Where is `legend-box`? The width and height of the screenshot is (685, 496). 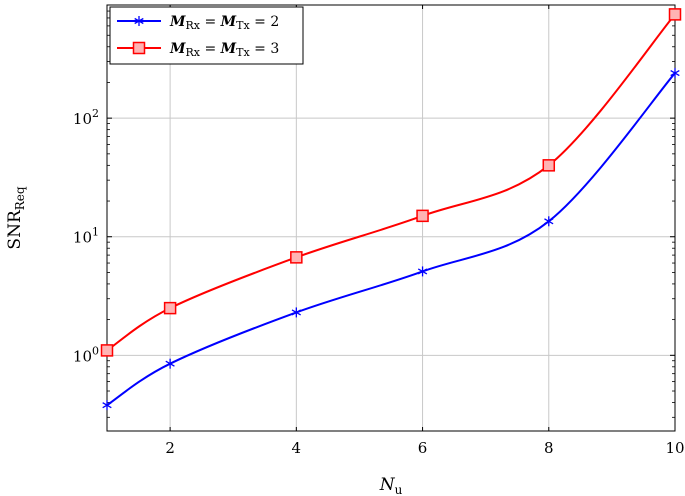 legend-box is located at coordinates (206, 35).